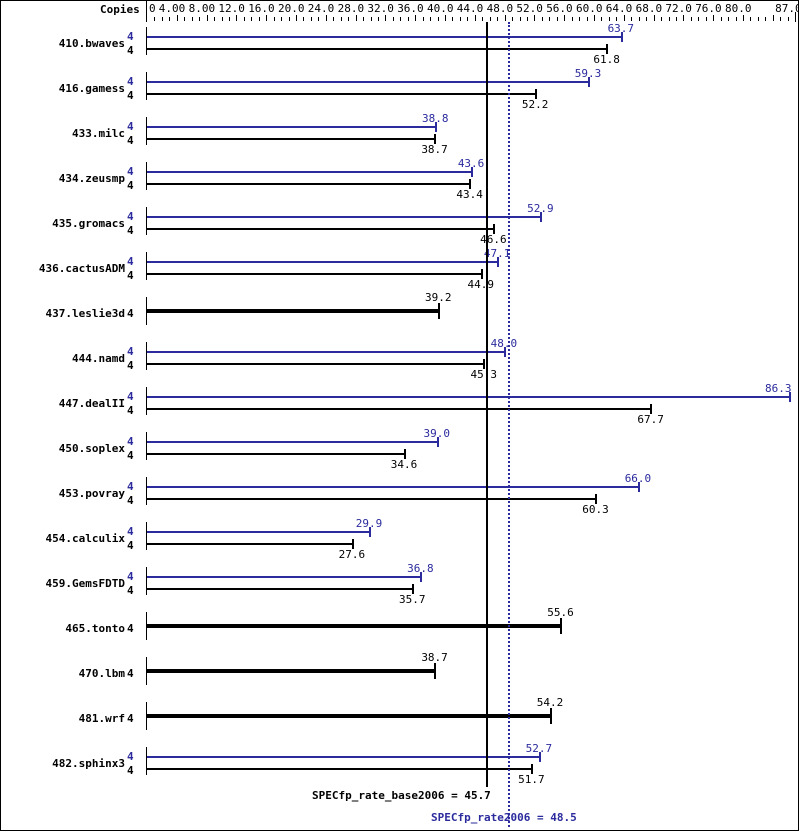 This screenshot has width=799, height=831. What do you see at coordinates (795, 17) in the screenshot?
I see `axis-end-tick` at bounding box center [795, 17].